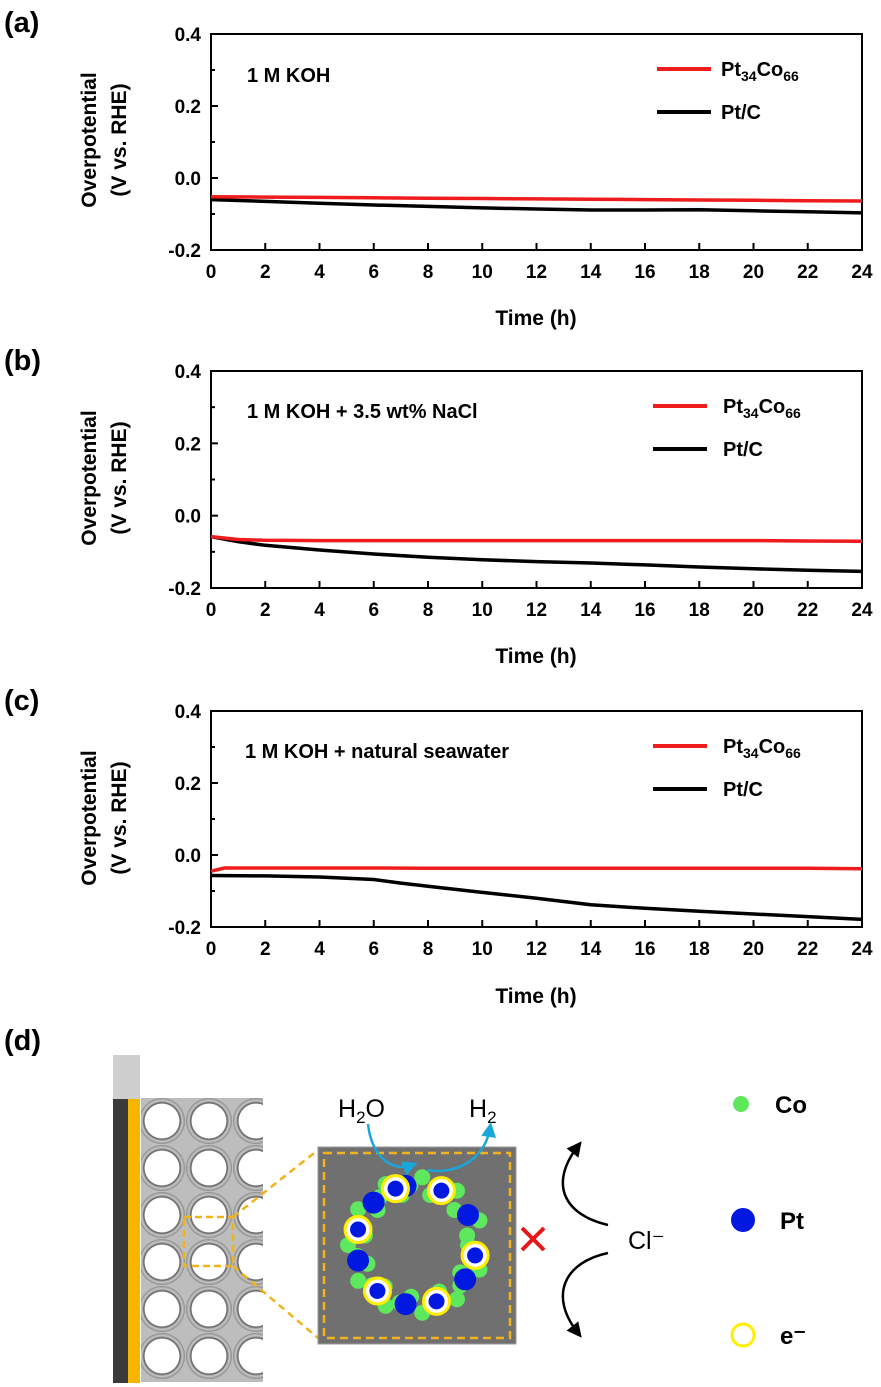 The image size is (881, 1387). Describe the element at coordinates (791, 1105) in the screenshot. I see `co-legend-label: Co` at that location.